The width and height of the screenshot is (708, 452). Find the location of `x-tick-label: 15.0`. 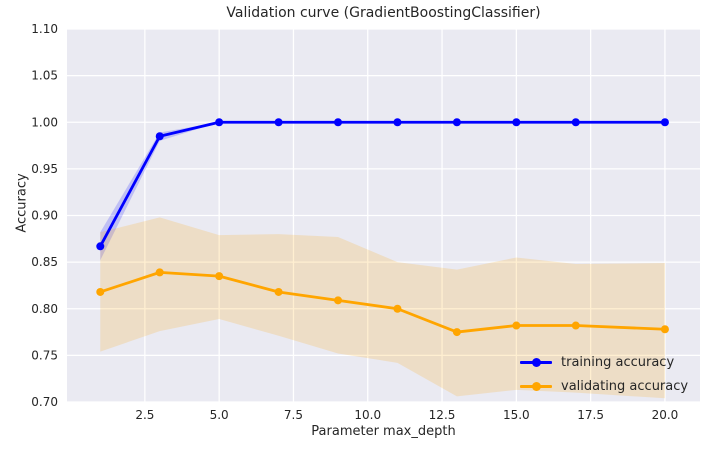

x-tick-label: 15.0 is located at coordinates (516, 415).